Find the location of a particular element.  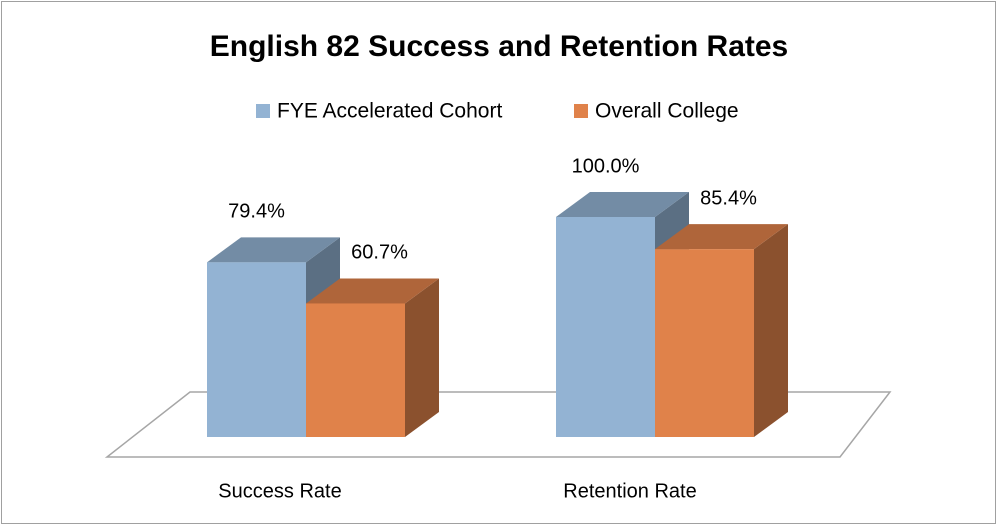

legend-label: Overall College is located at coordinates (667, 111).